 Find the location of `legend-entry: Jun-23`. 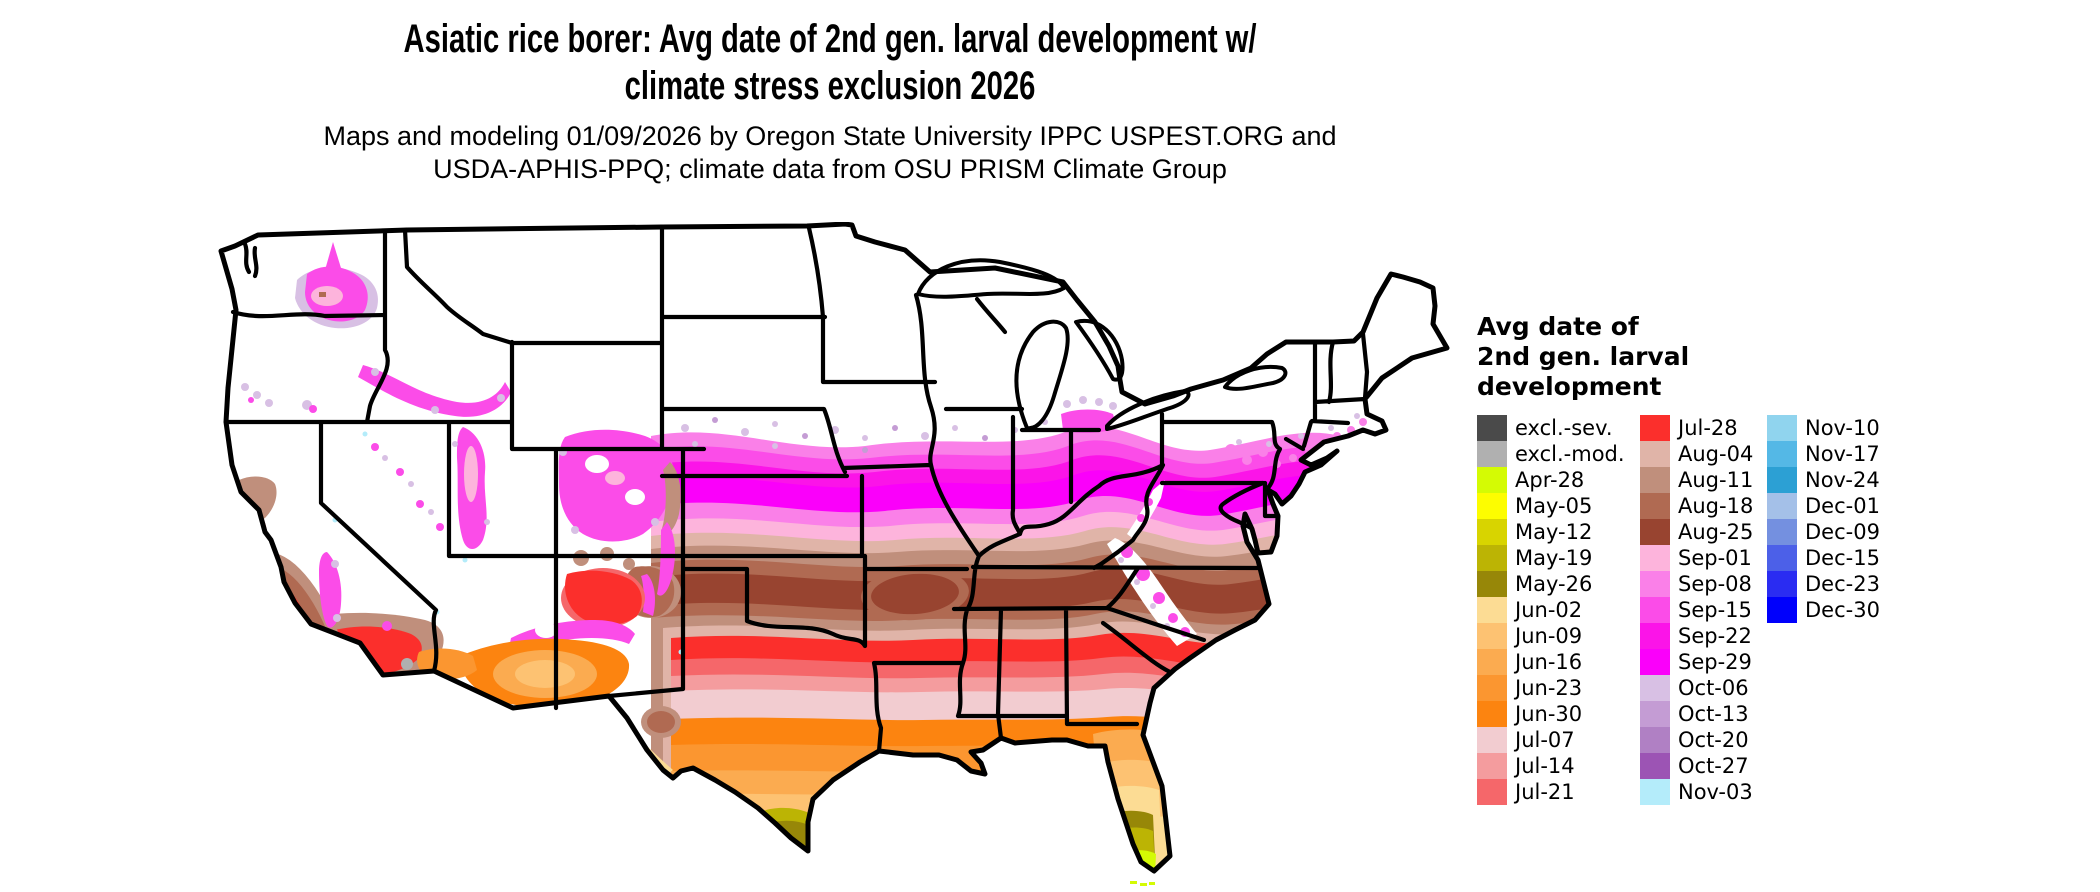

legend-entry: Jun-23 is located at coordinates (1558, 688).